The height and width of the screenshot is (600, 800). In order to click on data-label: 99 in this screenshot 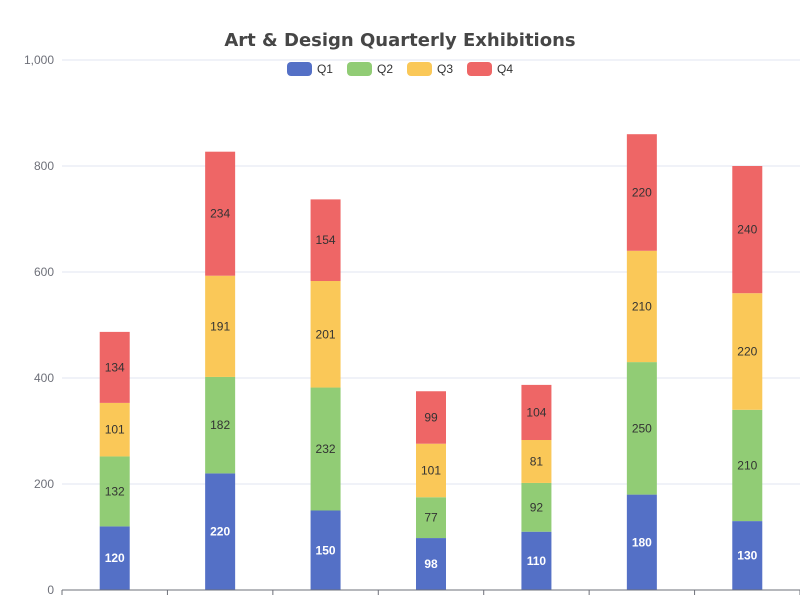, I will do `click(431, 417)`.